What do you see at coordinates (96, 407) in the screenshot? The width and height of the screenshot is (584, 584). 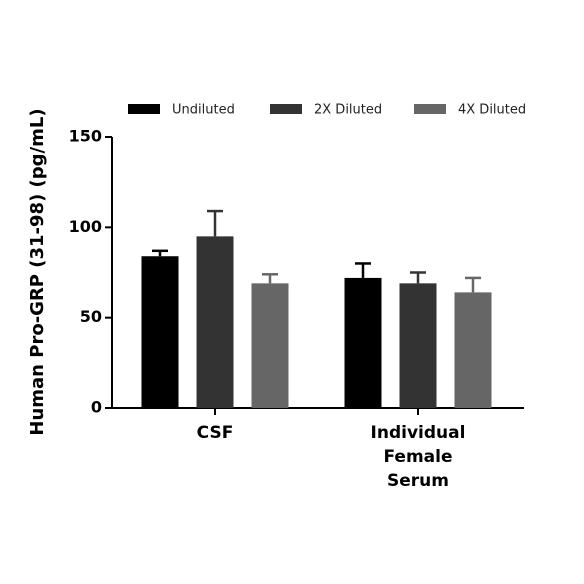 I see `y-tick-label: 0` at bounding box center [96, 407].